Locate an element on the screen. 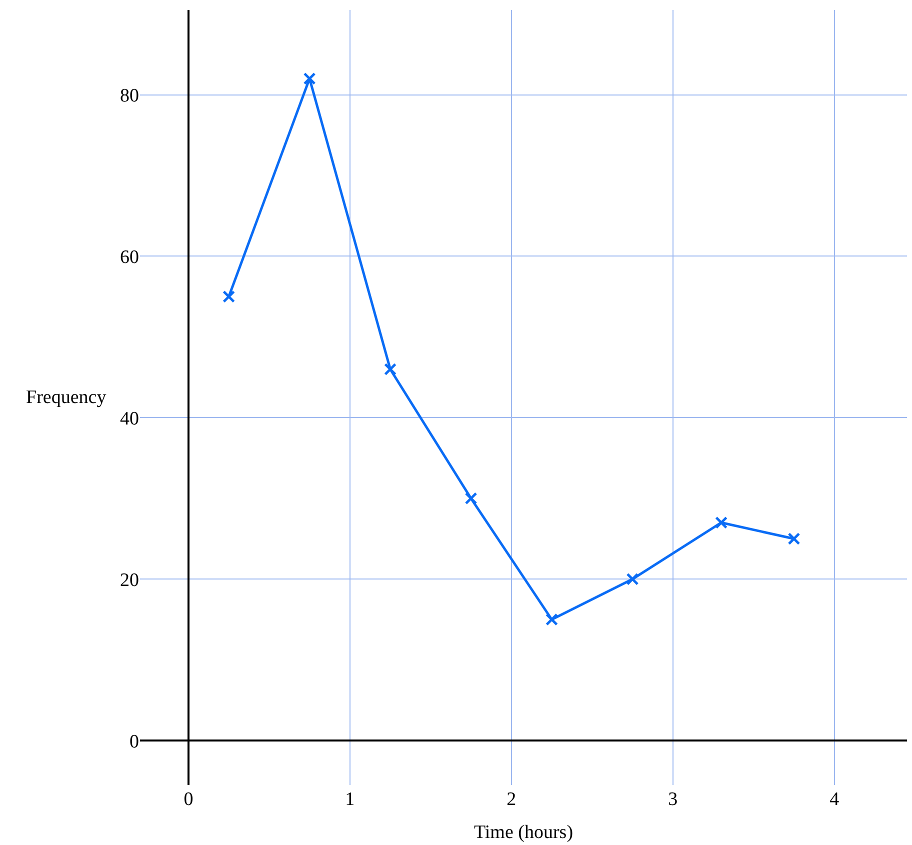 The width and height of the screenshot is (912, 845). x-tick-label: 3 is located at coordinates (673, 799).